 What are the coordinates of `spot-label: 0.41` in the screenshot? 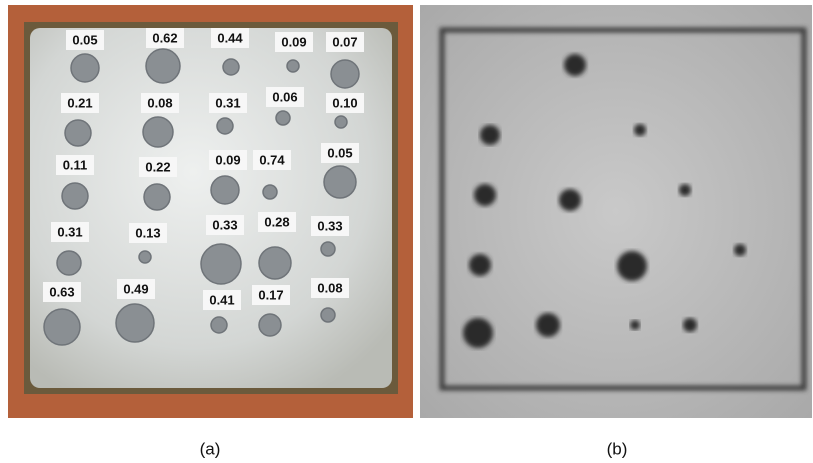 It's located at (221, 299).